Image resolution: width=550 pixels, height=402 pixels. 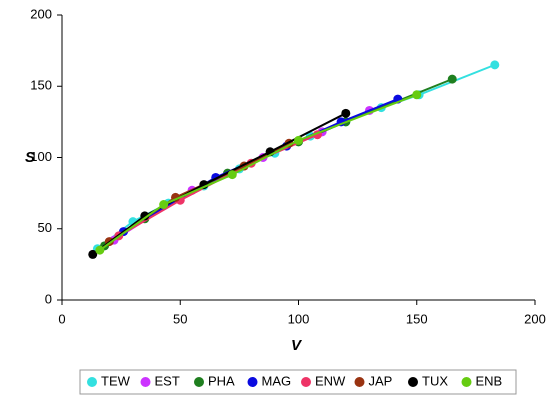 What do you see at coordinates (277, 380) in the screenshot?
I see `legend-label: MAG` at bounding box center [277, 380].